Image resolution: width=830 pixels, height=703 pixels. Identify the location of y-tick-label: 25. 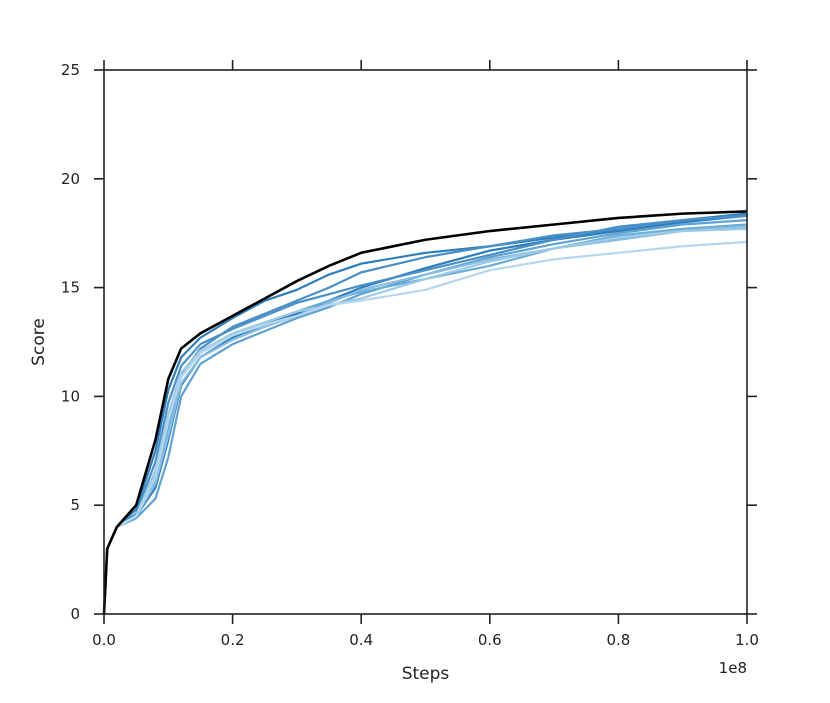
(70, 70).